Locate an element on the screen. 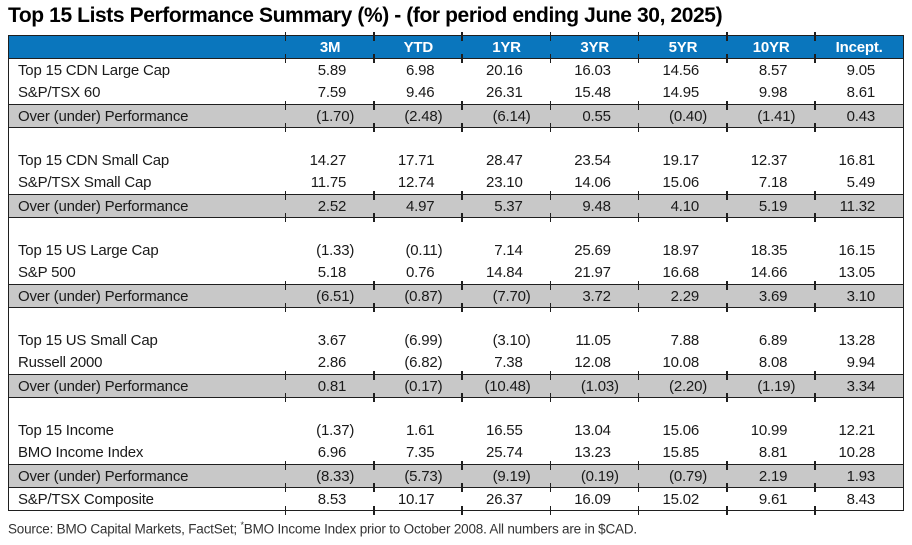 The width and height of the screenshot is (912, 545). cell-value: (2.20) is located at coordinates (682, 386).